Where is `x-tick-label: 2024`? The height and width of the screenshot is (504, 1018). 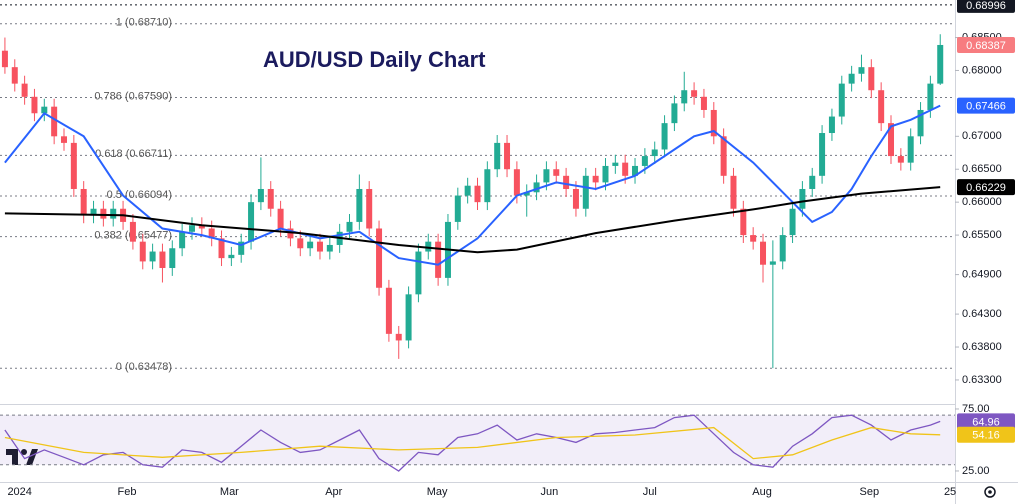 x-tick-label: 2024 is located at coordinates (19, 492).